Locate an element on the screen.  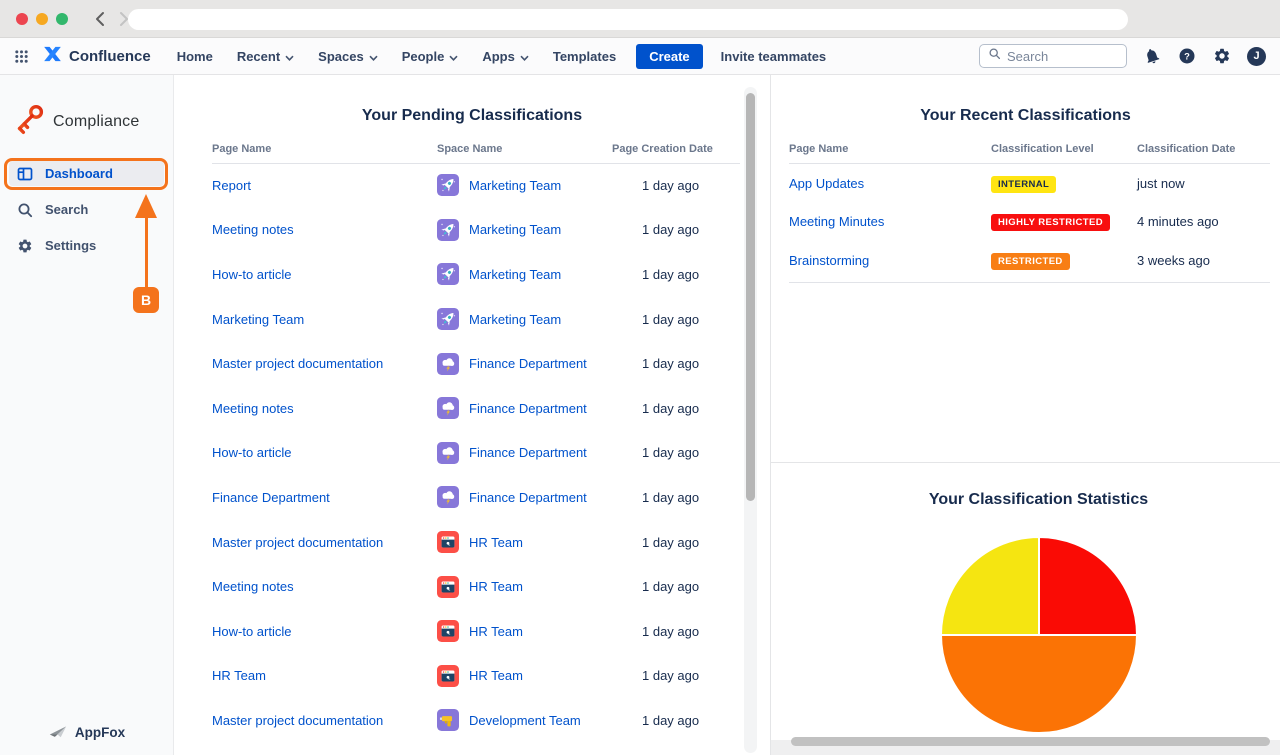
sidebar-nav: Dashboard Search Settings is located at coordinates (86, 209).